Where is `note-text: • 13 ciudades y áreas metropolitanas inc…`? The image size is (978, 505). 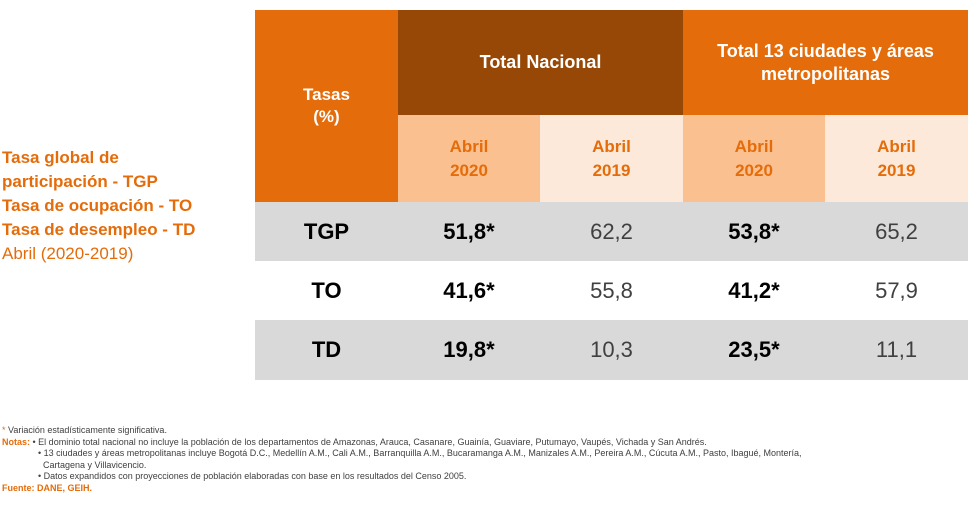
note-text: • 13 ciudades y áreas metropolitanas inc… is located at coordinates (420, 453).